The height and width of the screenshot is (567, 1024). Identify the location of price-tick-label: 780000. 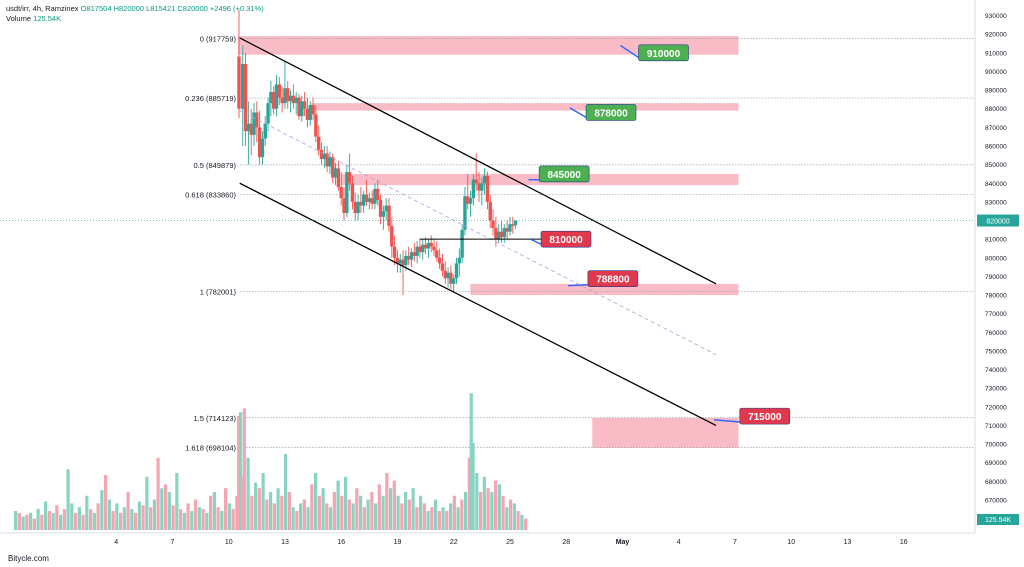
(996, 296).